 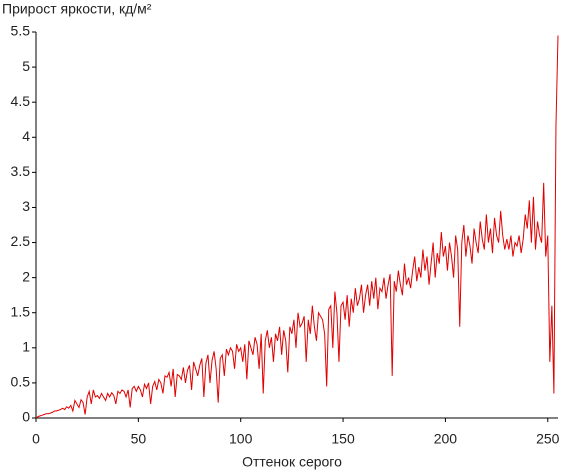 What do you see at coordinates (21, 241) in the screenshot?
I see `y-tick-label: 2.5` at bounding box center [21, 241].